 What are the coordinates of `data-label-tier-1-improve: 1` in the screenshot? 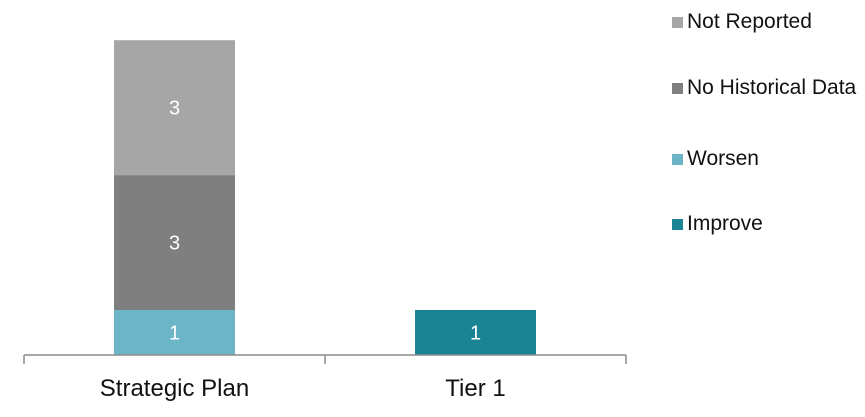 It's located at (475, 334).